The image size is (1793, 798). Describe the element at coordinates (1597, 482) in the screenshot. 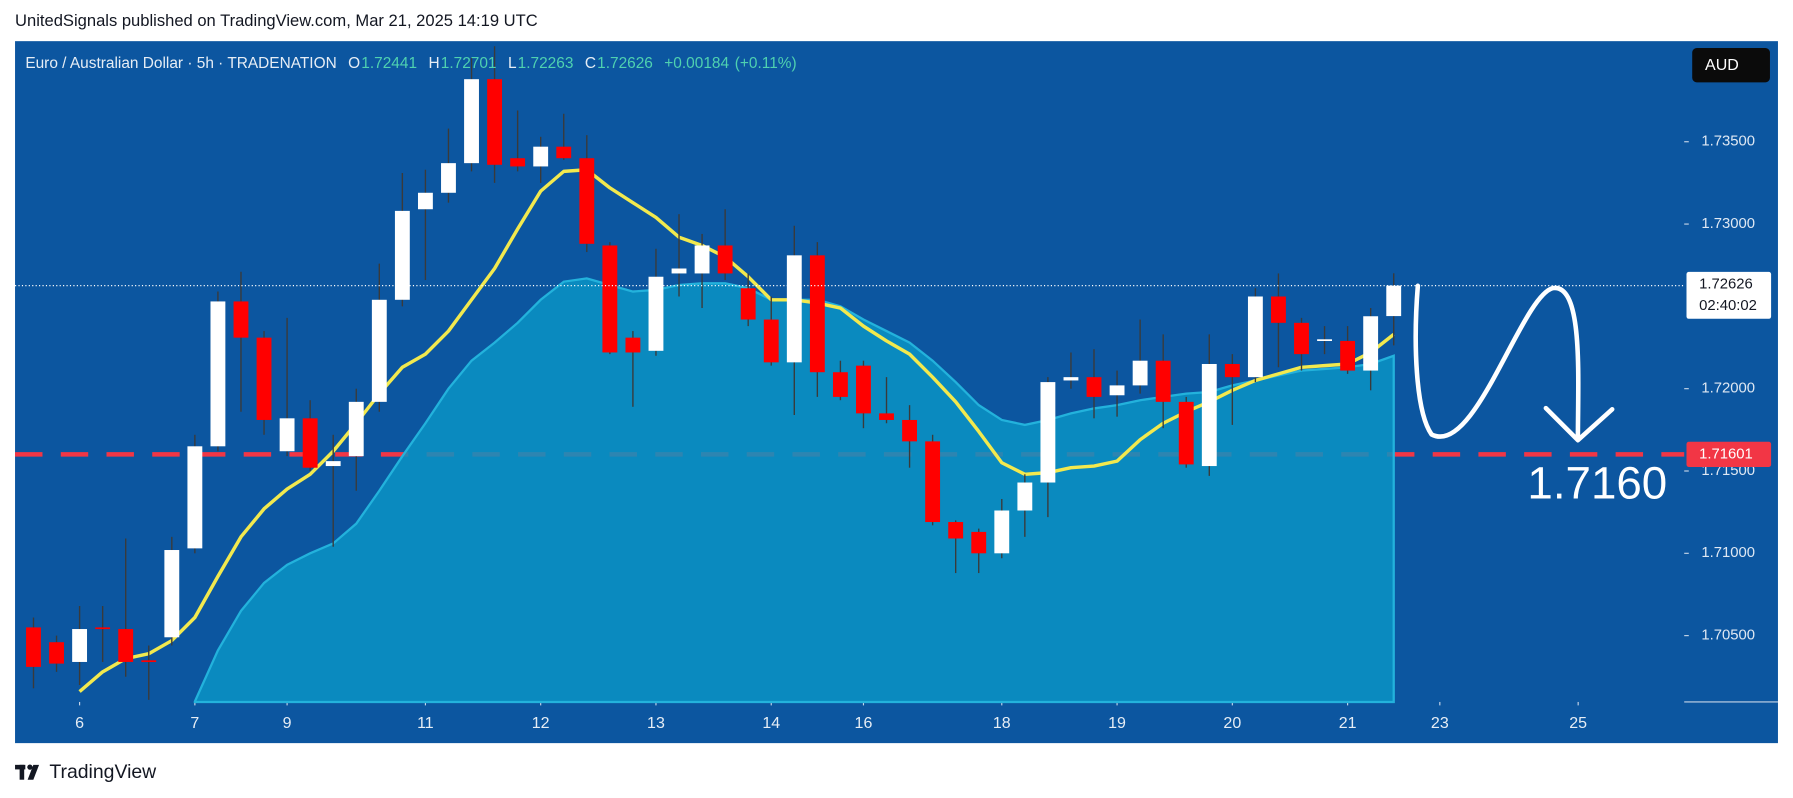

I see `annotation: 1.7160` at that location.